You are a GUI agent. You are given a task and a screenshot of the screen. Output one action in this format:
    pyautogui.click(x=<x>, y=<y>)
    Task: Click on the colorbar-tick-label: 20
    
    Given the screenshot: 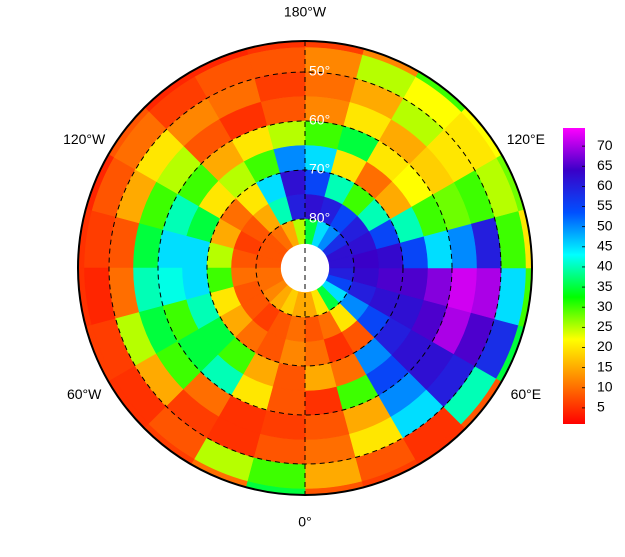 What is the action you would take?
    pyautogui.click(x=605, y=346)
    